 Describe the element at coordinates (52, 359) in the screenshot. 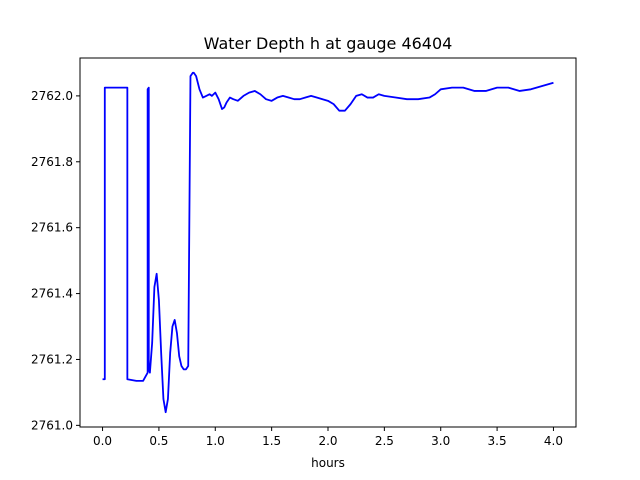

I see `y-tick-label: 2761.2` at that location.